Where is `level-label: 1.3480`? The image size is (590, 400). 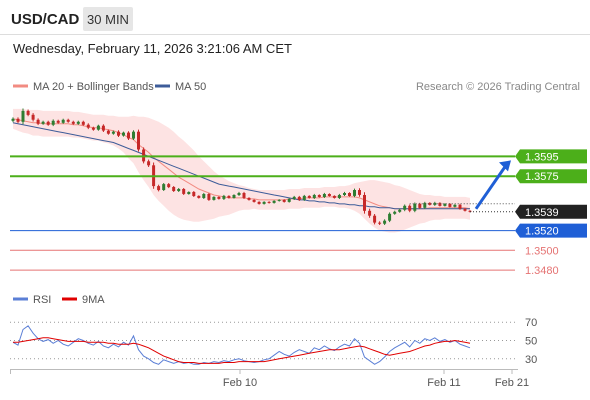
level-label: 1.3480 is located at coordinates (542, 271).